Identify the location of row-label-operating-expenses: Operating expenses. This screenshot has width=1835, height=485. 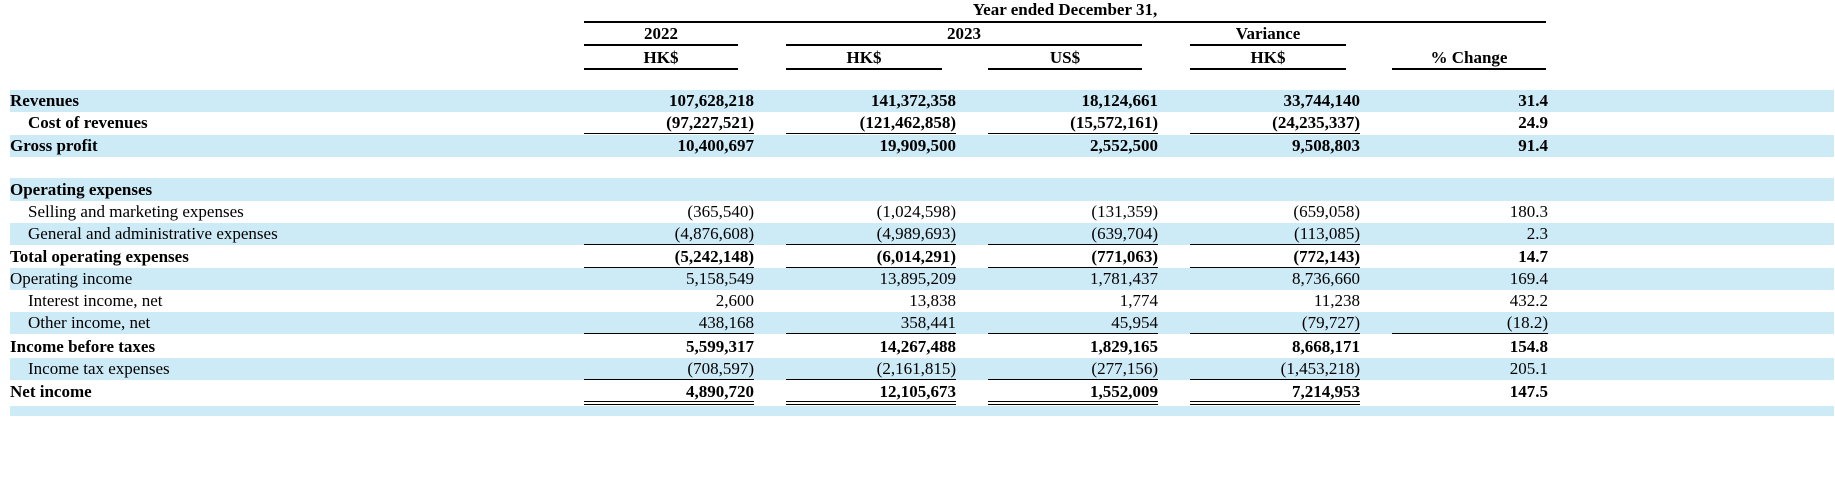
(81, 189).